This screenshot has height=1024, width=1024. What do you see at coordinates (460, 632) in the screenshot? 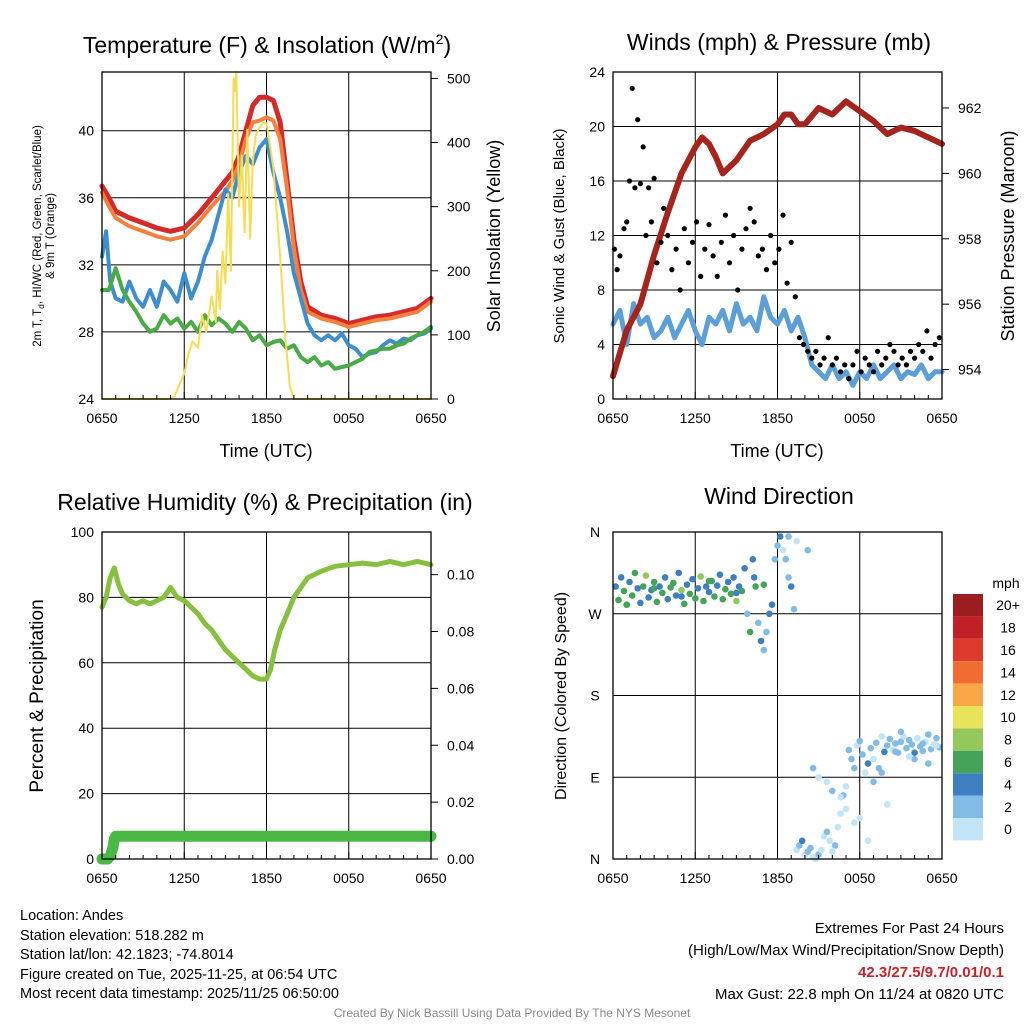
I see `humidity-ytick-right-label: 0.08` at bounding box center [460, 632].